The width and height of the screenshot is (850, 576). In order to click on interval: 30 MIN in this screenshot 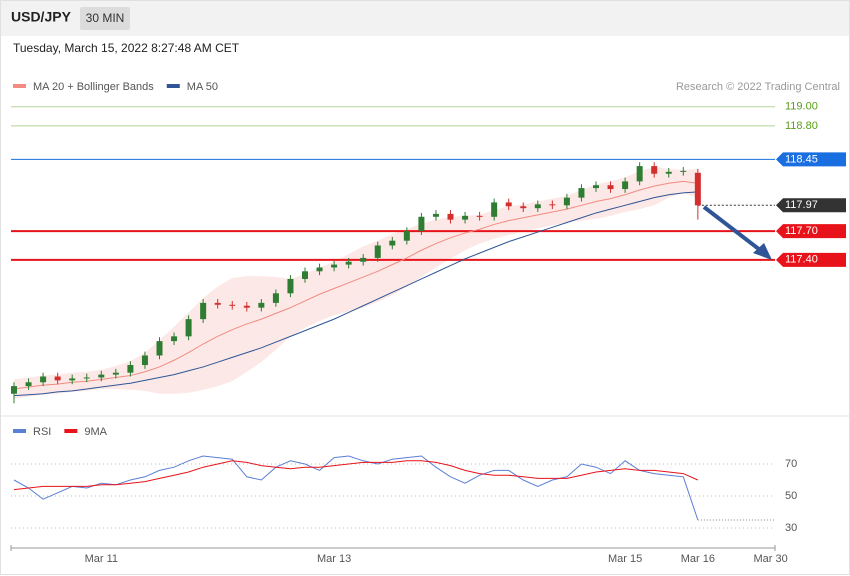, I will do `click(105, 18)`.